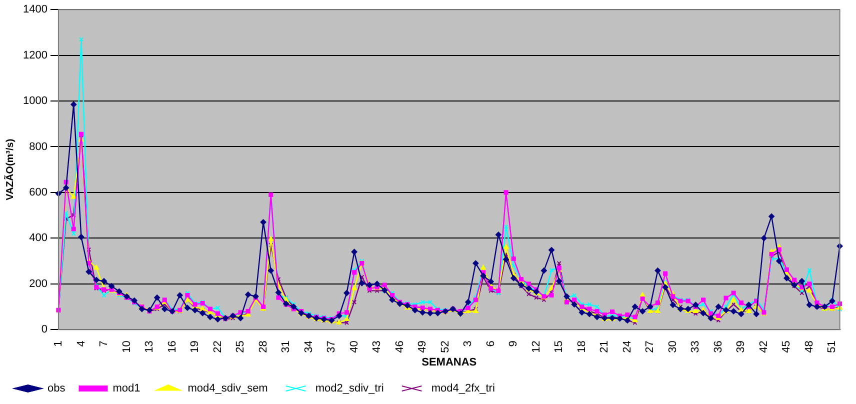 The height and width of the screenshot is (404, 856). Describe the element at coordinates (627, 346) in the screenshot. I see `x-tick-label: 24` at that location.